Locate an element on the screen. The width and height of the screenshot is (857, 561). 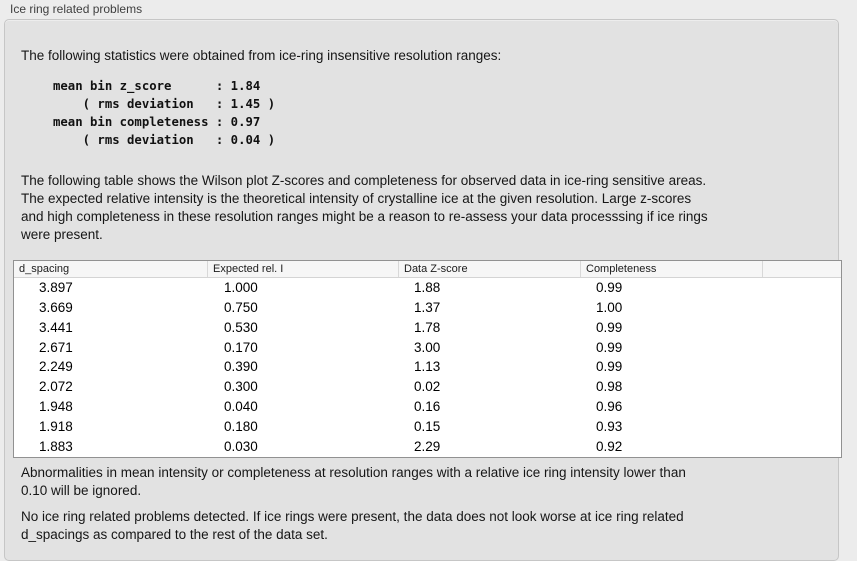
table-cell: 0.15 is located at coordinates (427, 426).